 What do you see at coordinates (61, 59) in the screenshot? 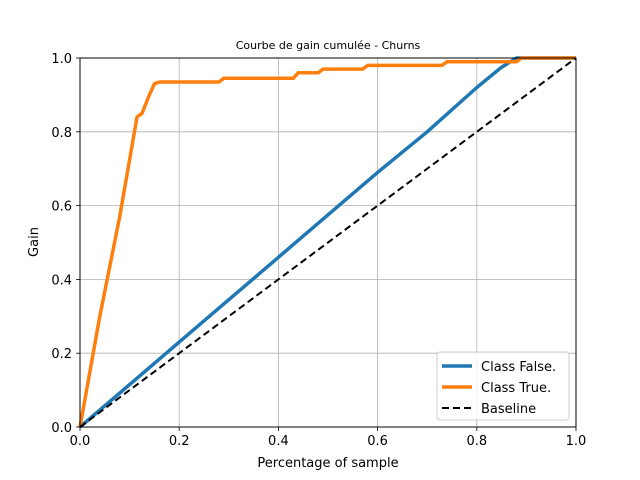
I see `y-tick-label: 1.0` at bounding box center [61, 59].